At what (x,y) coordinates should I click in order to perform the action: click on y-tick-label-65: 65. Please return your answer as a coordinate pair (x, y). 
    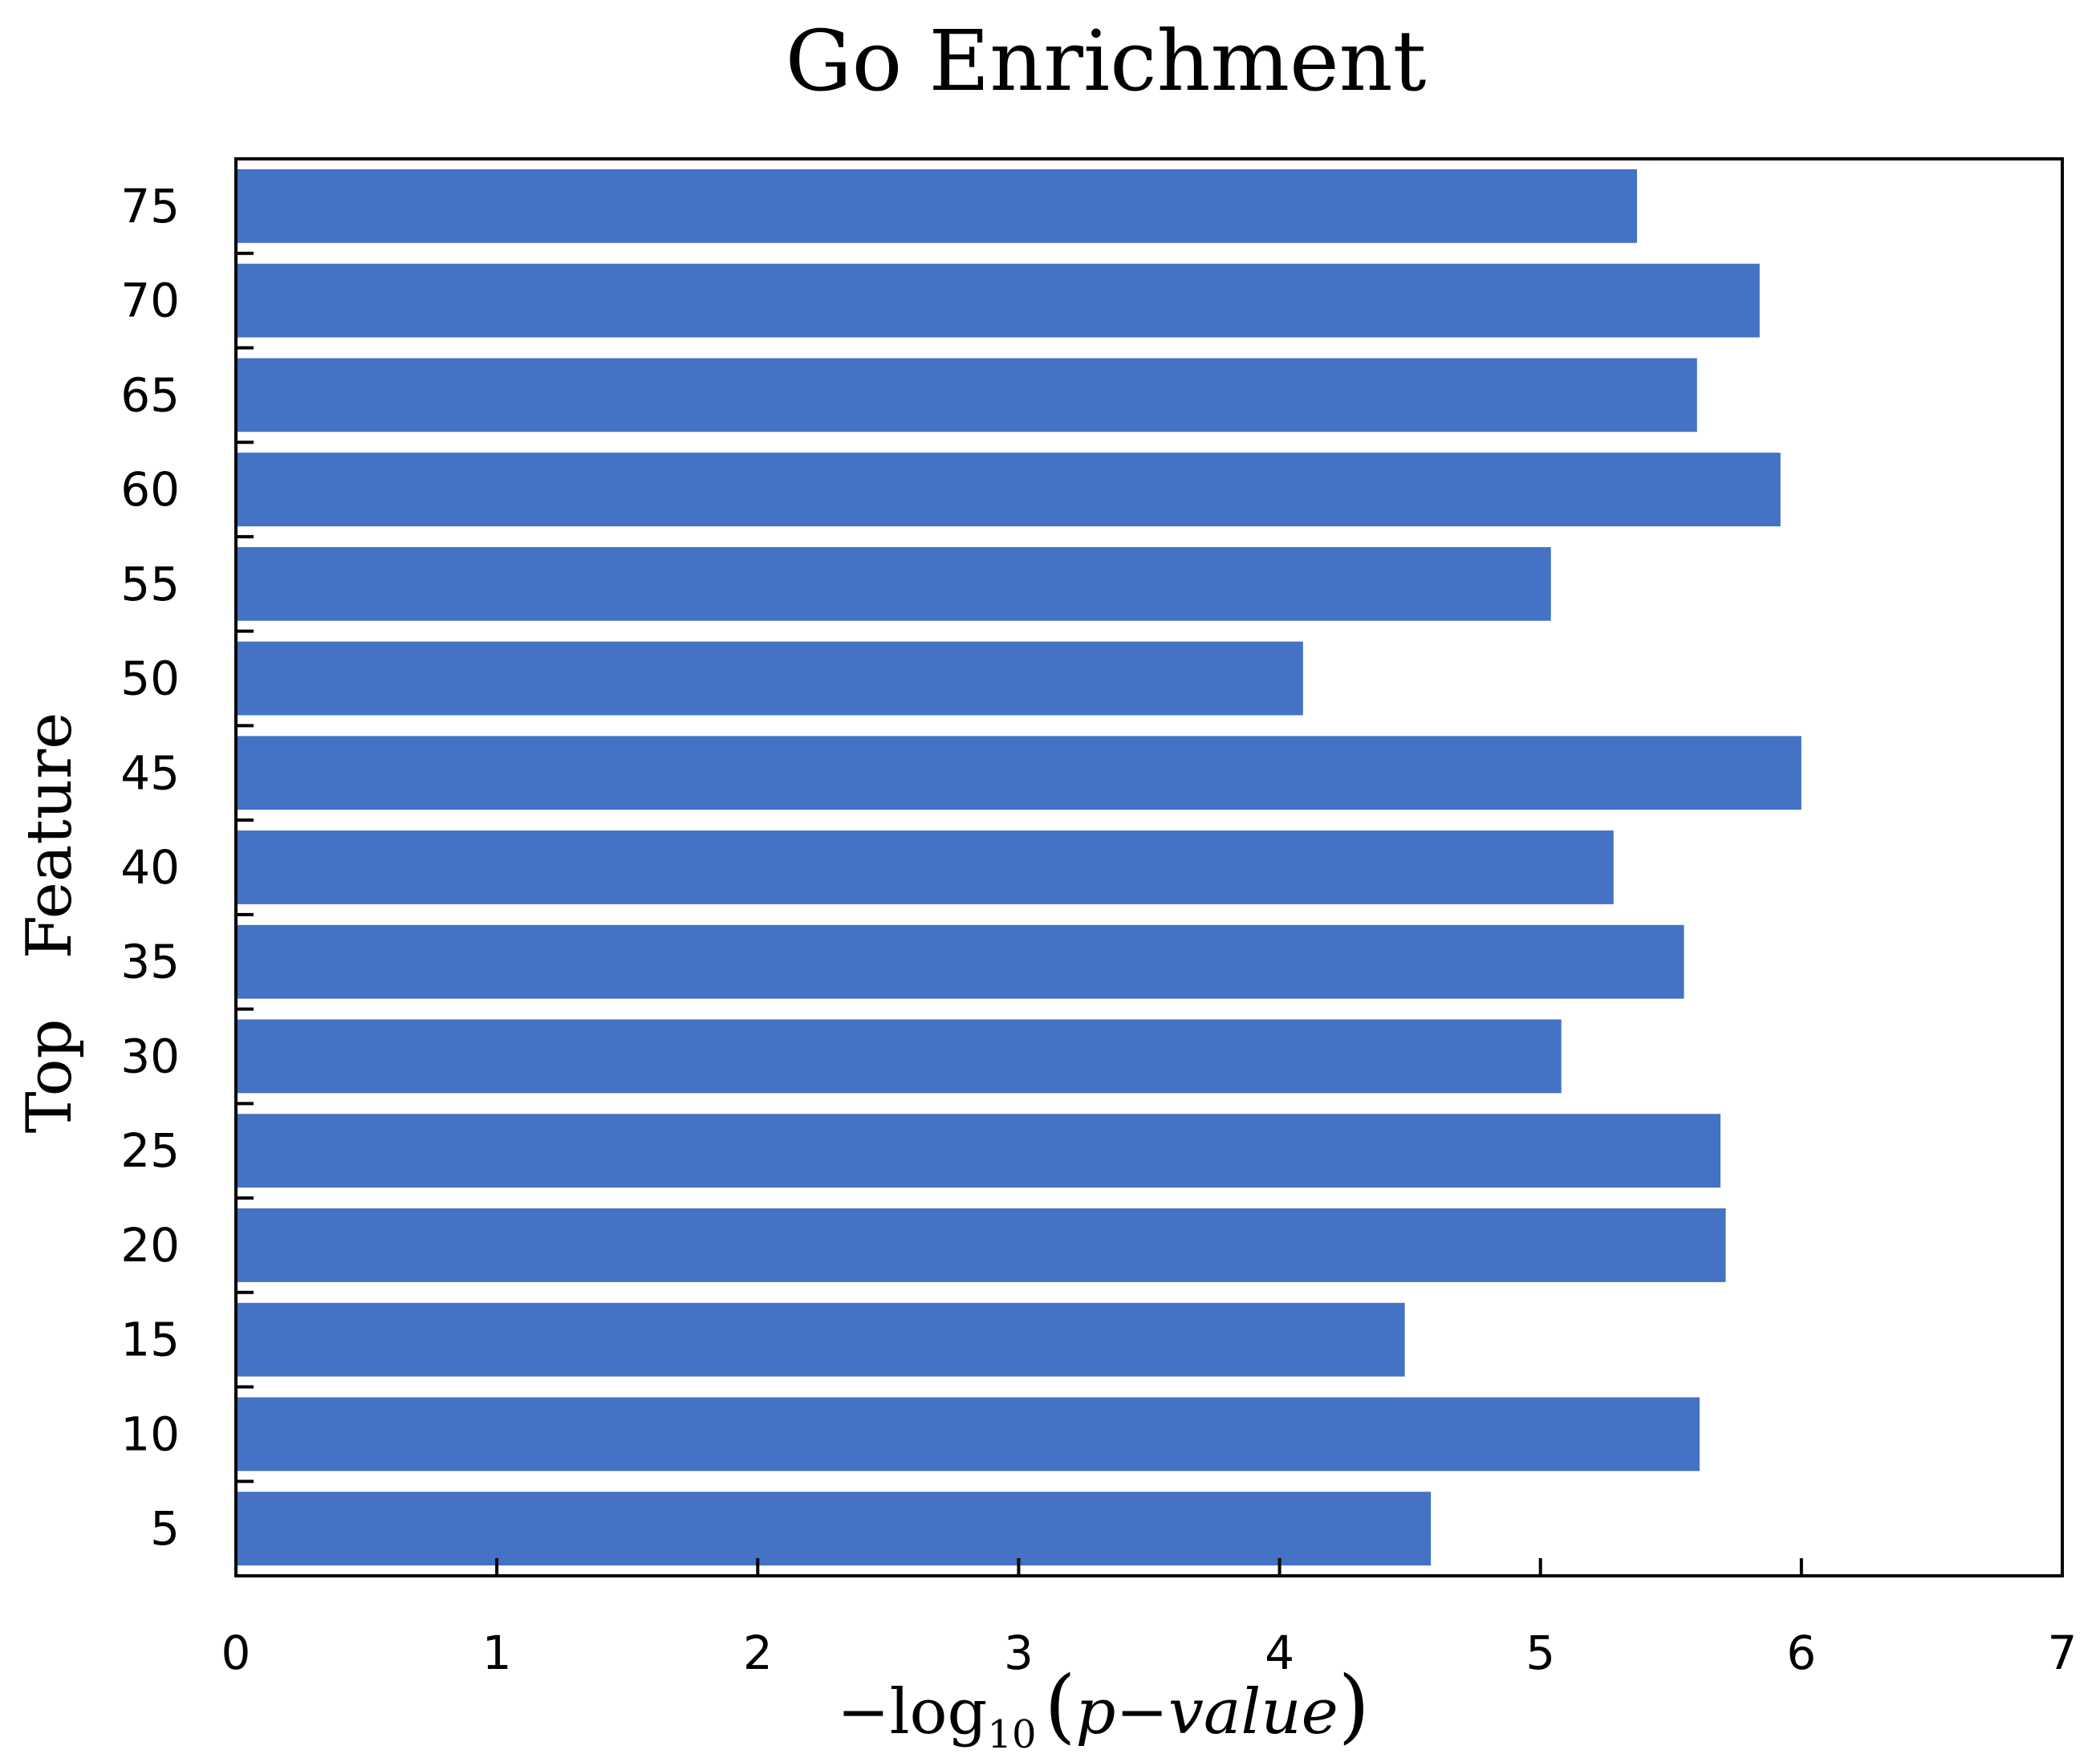
    Looking at the image, I should click on (150, 395).